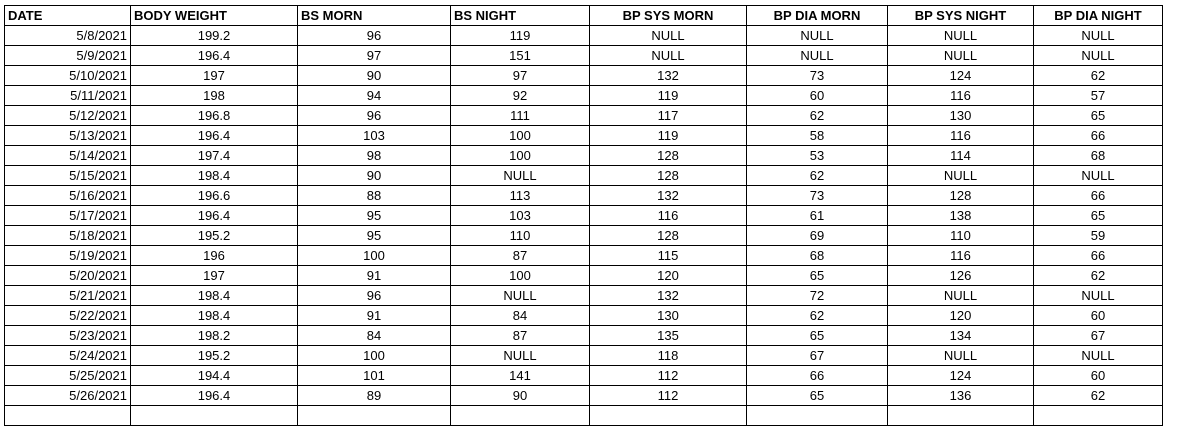 The image size is (1184, 426). I want to click on cell-date: 5/14/2021, so click(67, 155).